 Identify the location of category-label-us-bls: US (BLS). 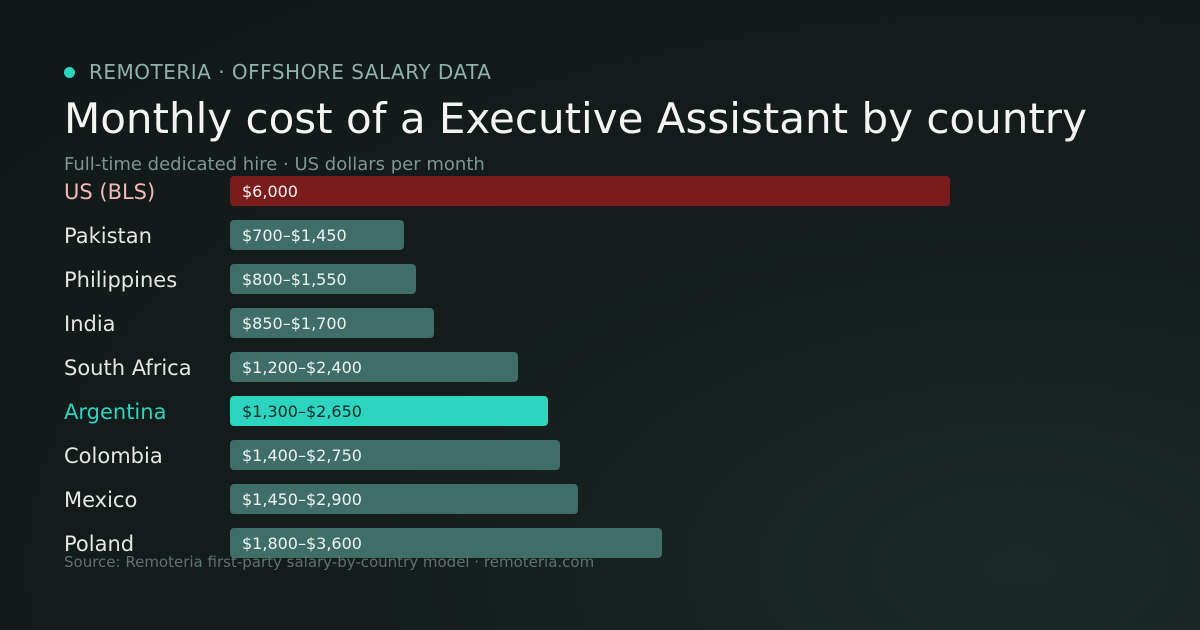
(109, 192).